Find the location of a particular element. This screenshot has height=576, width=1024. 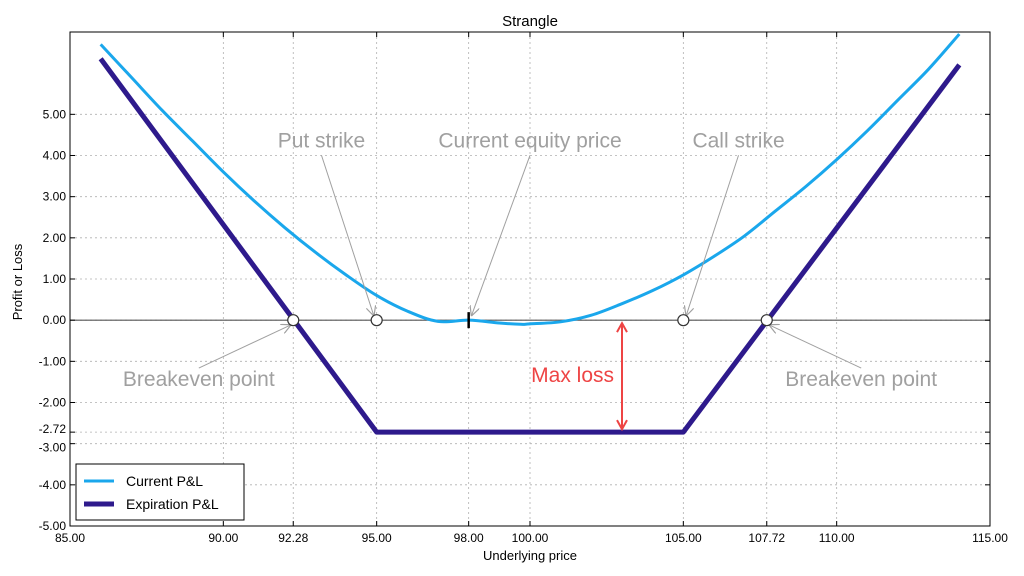

x-tick-label: 110.00 is located at coordinates (837, 538).